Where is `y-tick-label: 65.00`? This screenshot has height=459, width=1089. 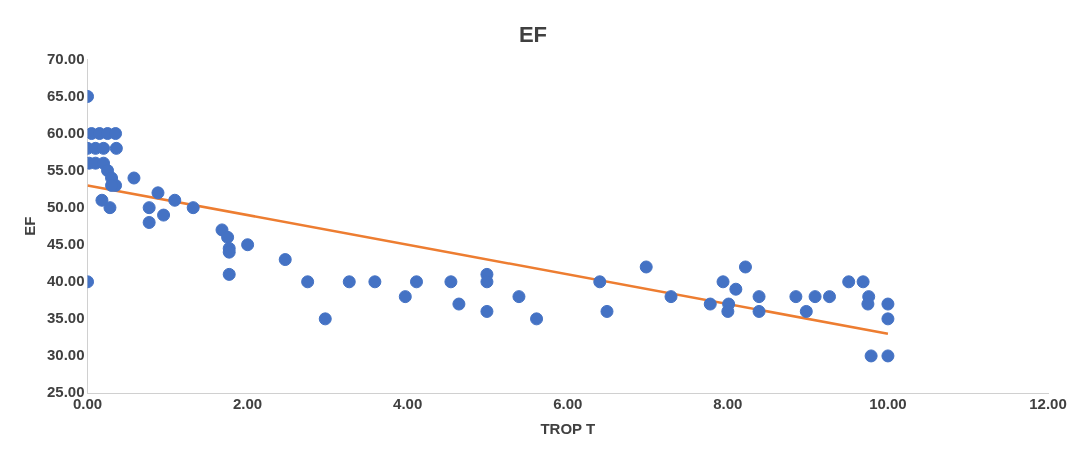
y-tick-label: 65.00 is located at coordinates (65, 95).